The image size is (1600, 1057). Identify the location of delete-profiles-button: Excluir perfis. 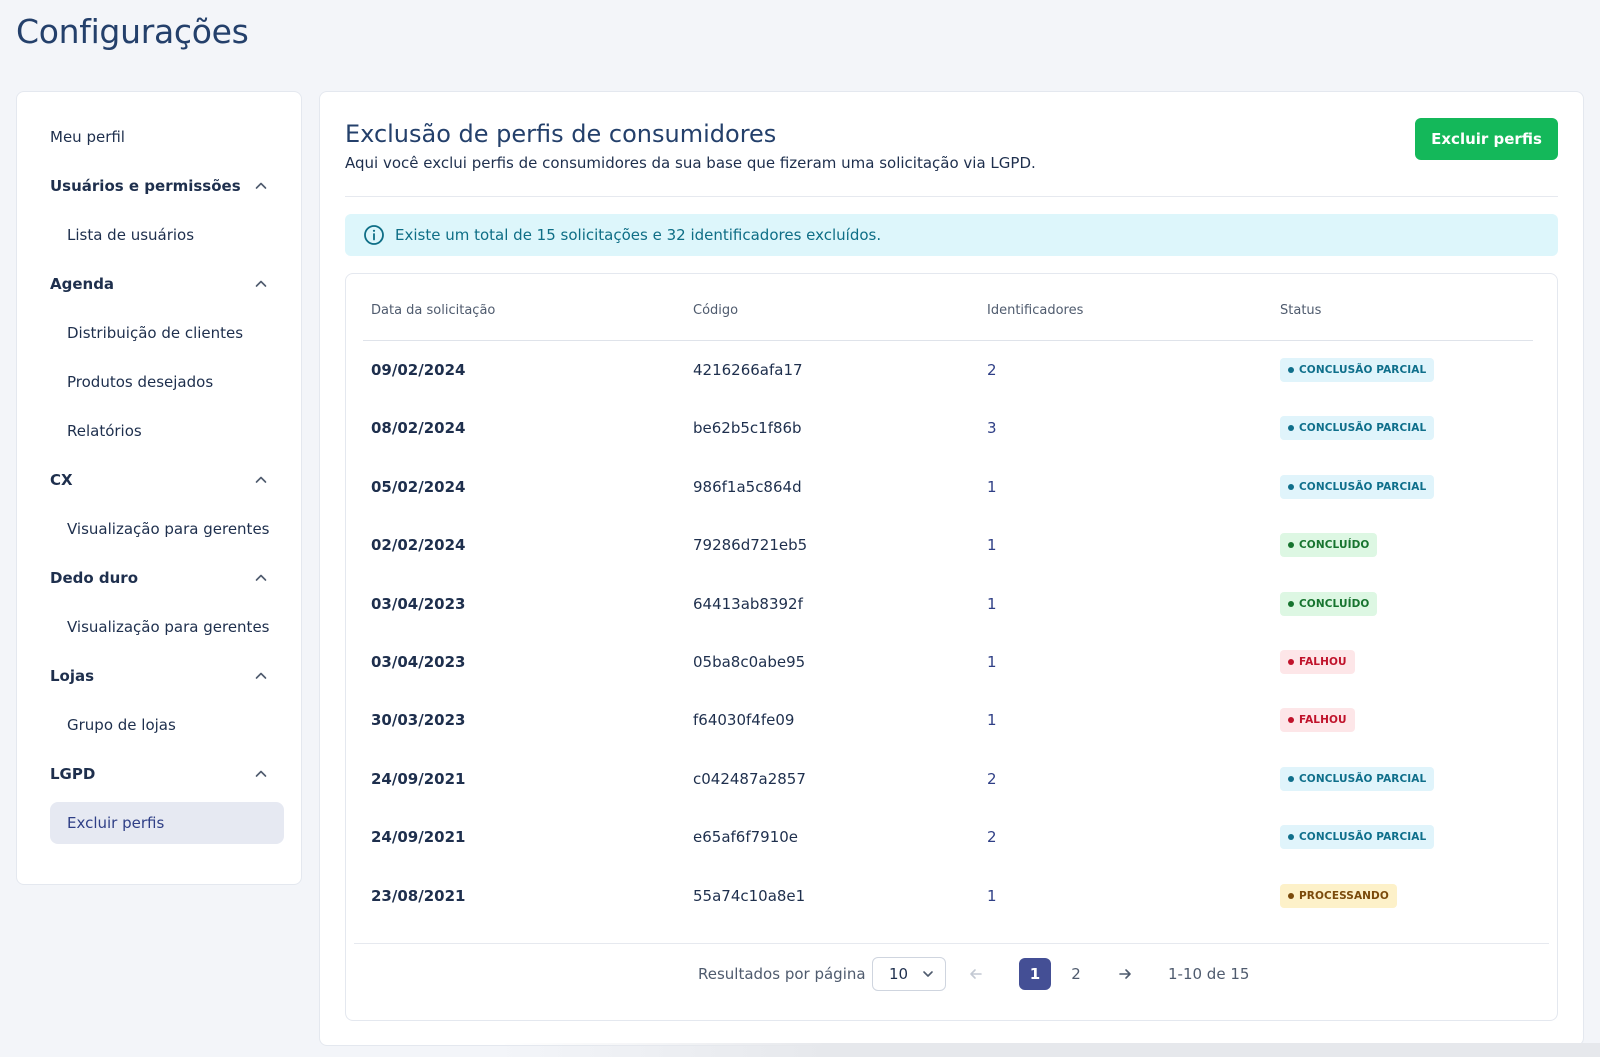
(1486, 139).